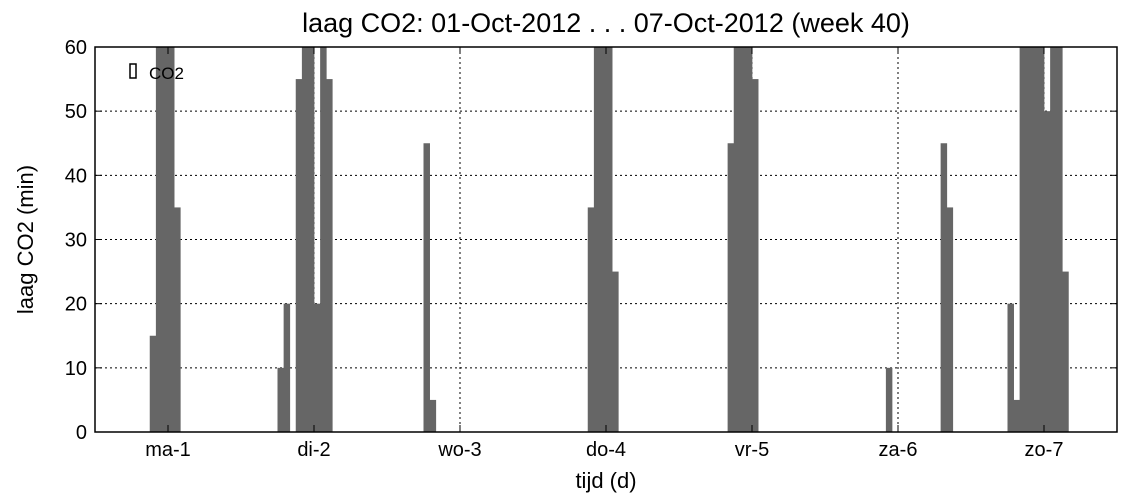  I want to click on y-tick-label: 60, so click(76, 48).